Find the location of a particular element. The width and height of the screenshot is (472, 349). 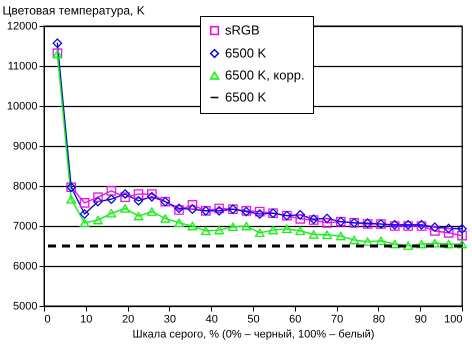

x-tick-label: 100 is located at coordinates (453, 320).